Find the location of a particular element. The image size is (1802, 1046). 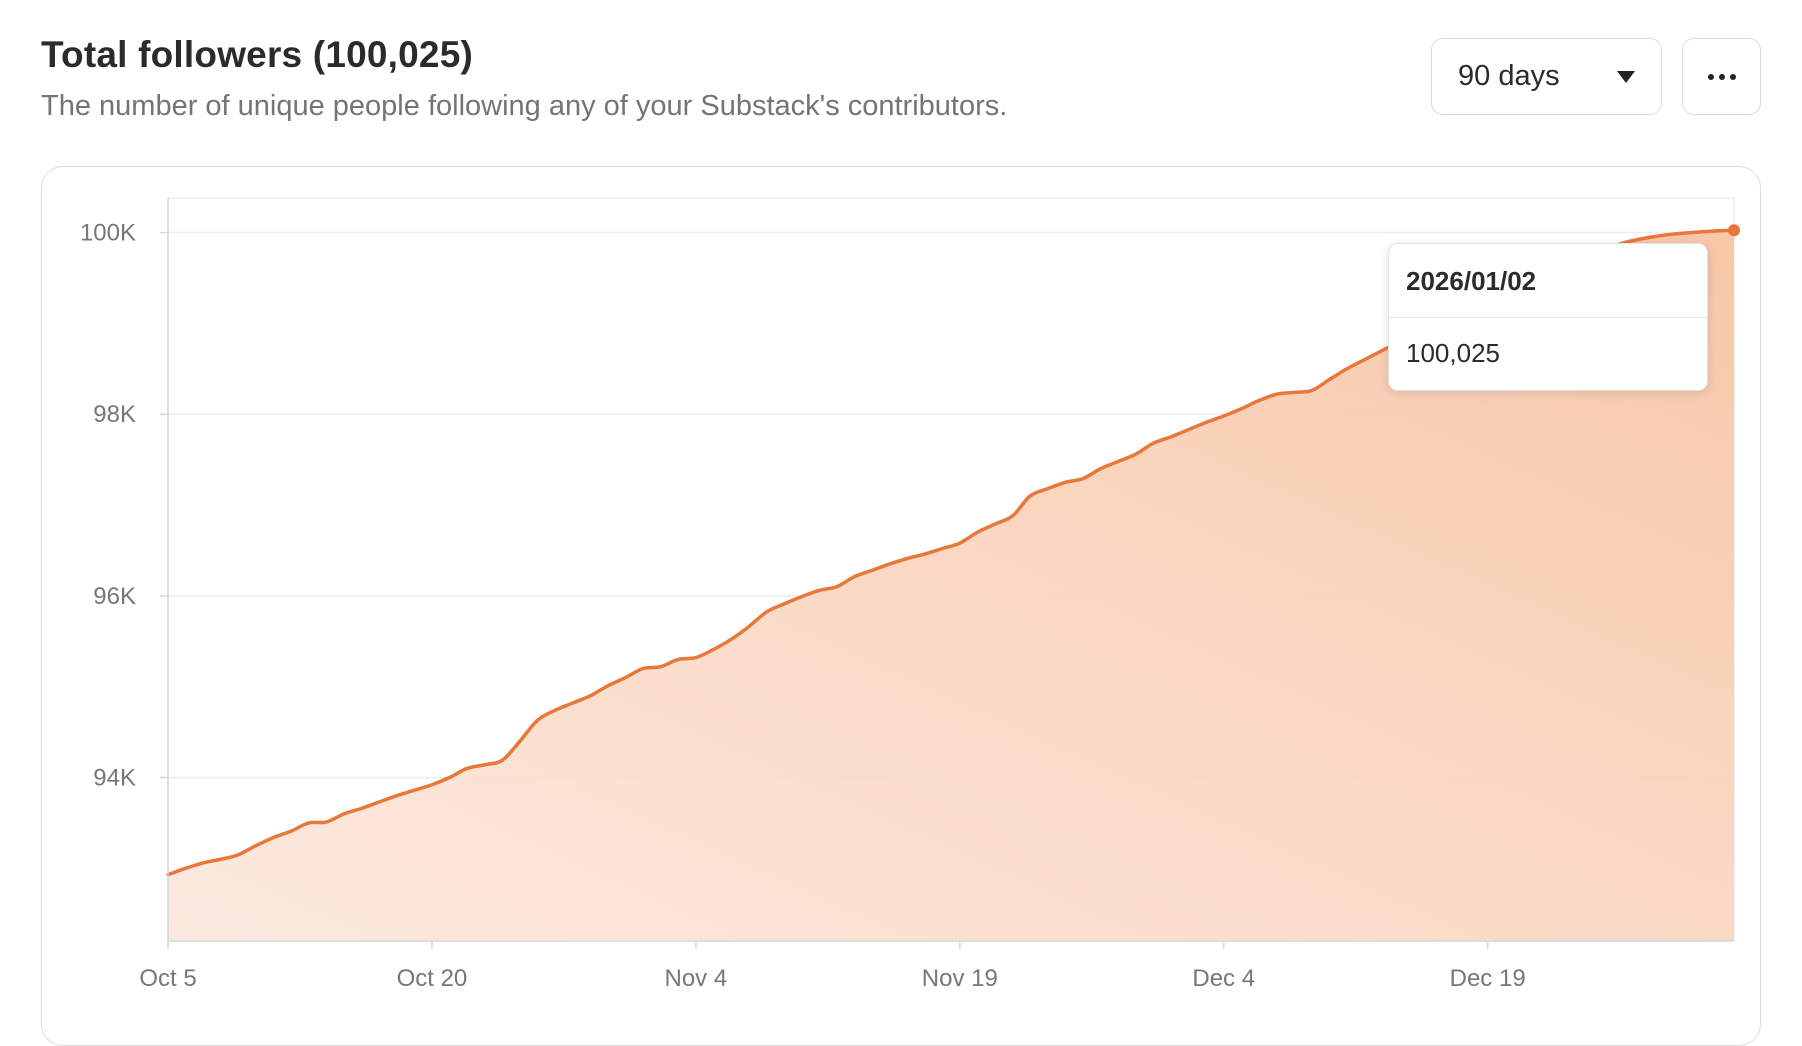

x-tick-label: Dec 4 is located at coordinates (1223, 978).